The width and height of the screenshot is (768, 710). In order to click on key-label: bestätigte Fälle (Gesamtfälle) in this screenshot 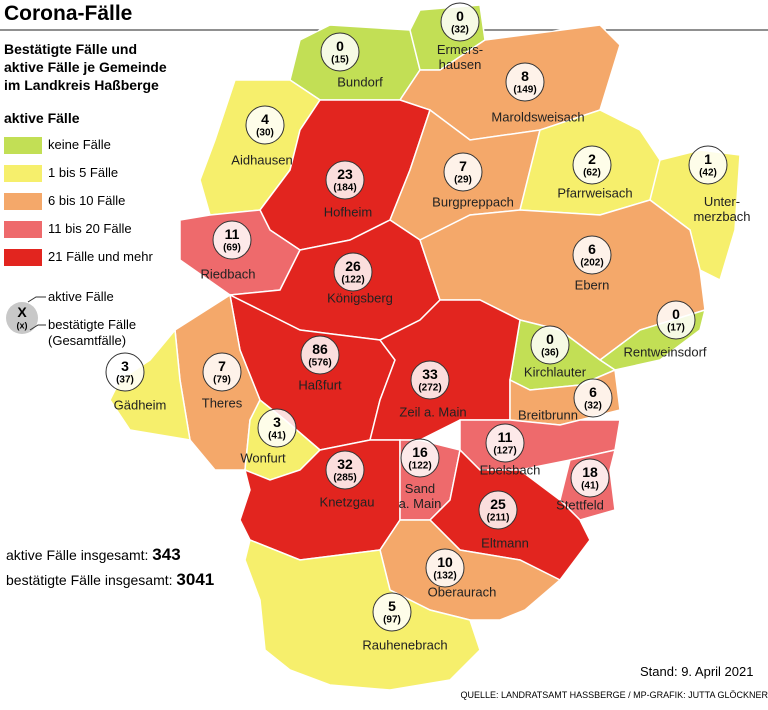, I will do `click(92, 332)`.